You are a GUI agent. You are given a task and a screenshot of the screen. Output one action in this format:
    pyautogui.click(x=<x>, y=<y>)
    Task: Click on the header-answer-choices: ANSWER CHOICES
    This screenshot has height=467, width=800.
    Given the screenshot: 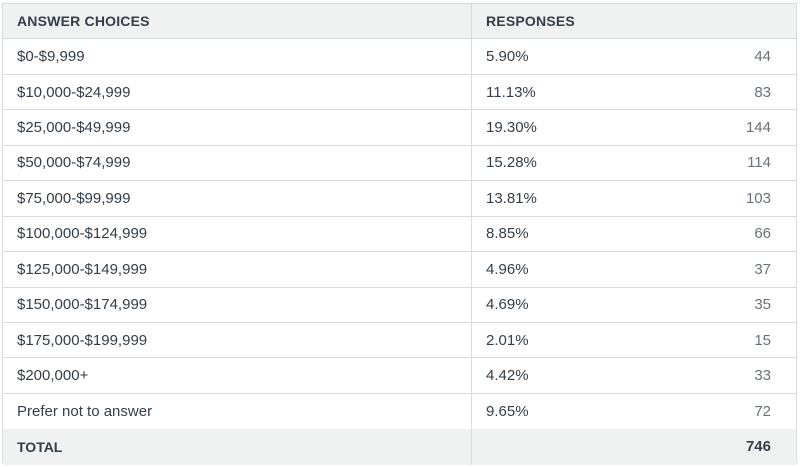 What is the action you would take?
    pyautogui.click(x=237, y=21)
    